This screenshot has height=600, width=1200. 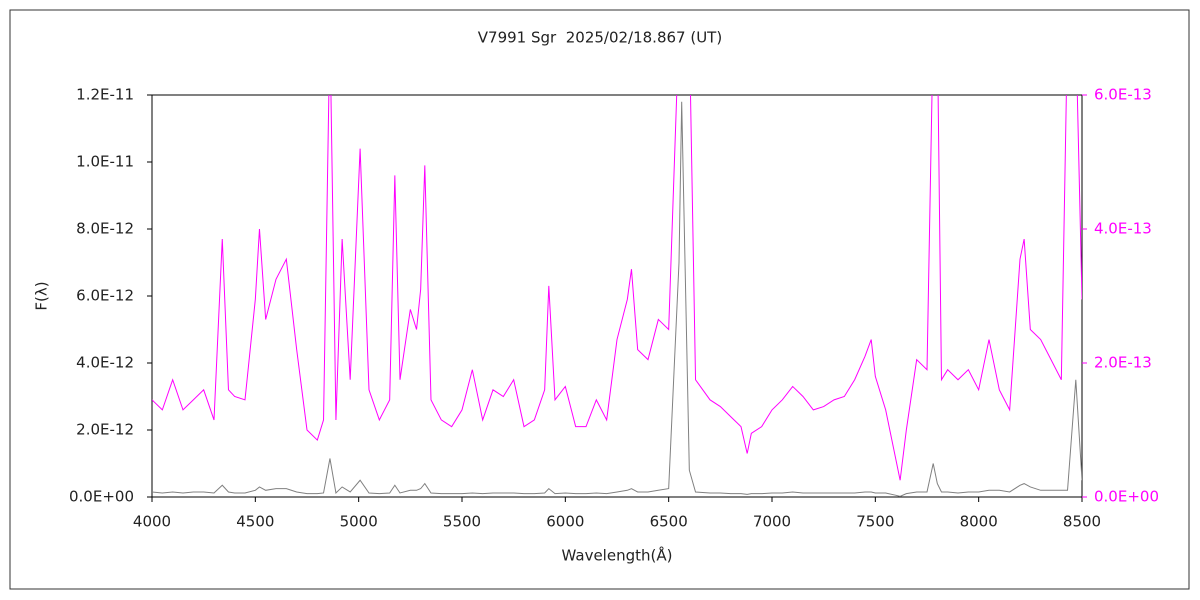 What do you see at coordinates (255, 522) in the screenshot?
I see `x-tick-label: 4500` at bounding box center [255, 522].